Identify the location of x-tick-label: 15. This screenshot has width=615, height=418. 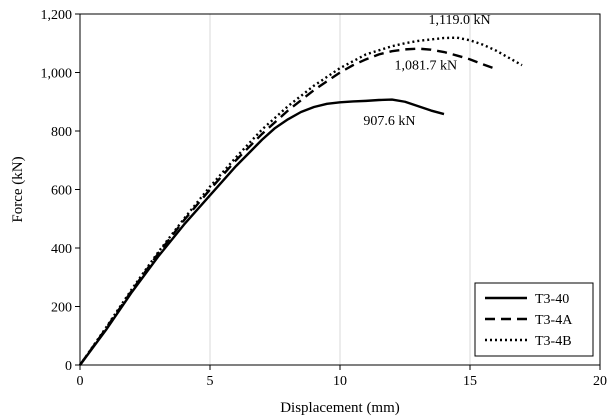
(470, 381).